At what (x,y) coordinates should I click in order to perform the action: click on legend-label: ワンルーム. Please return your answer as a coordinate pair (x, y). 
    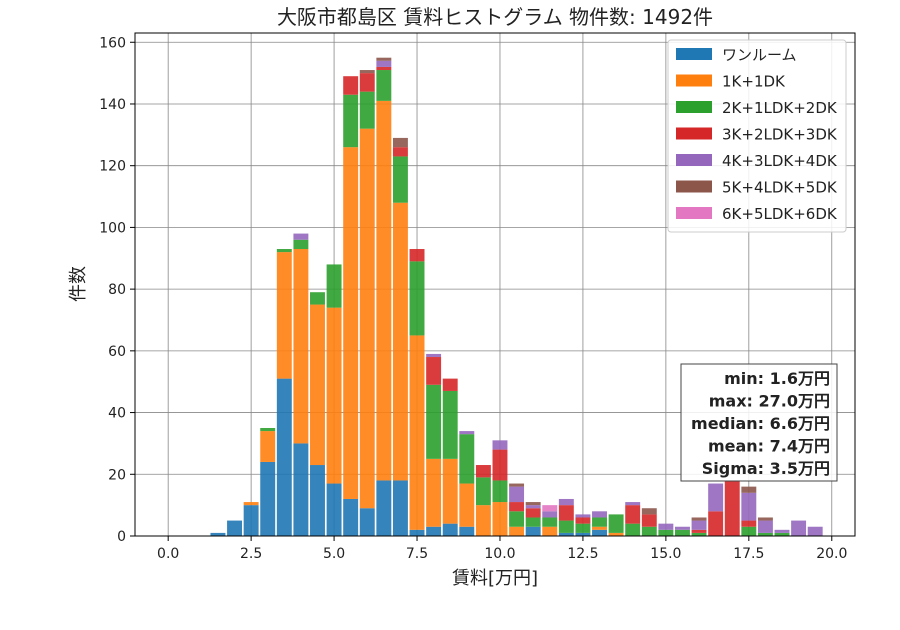
    Looking at the image, I should click on (759, 55).